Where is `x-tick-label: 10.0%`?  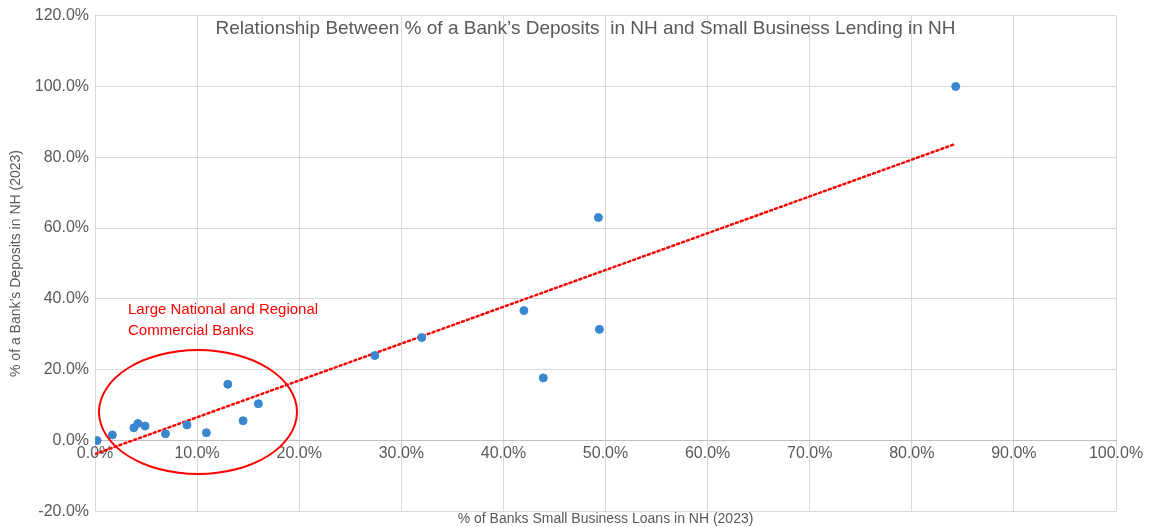 x-tick-label: 10.0% is located at coordinates (197, 452).